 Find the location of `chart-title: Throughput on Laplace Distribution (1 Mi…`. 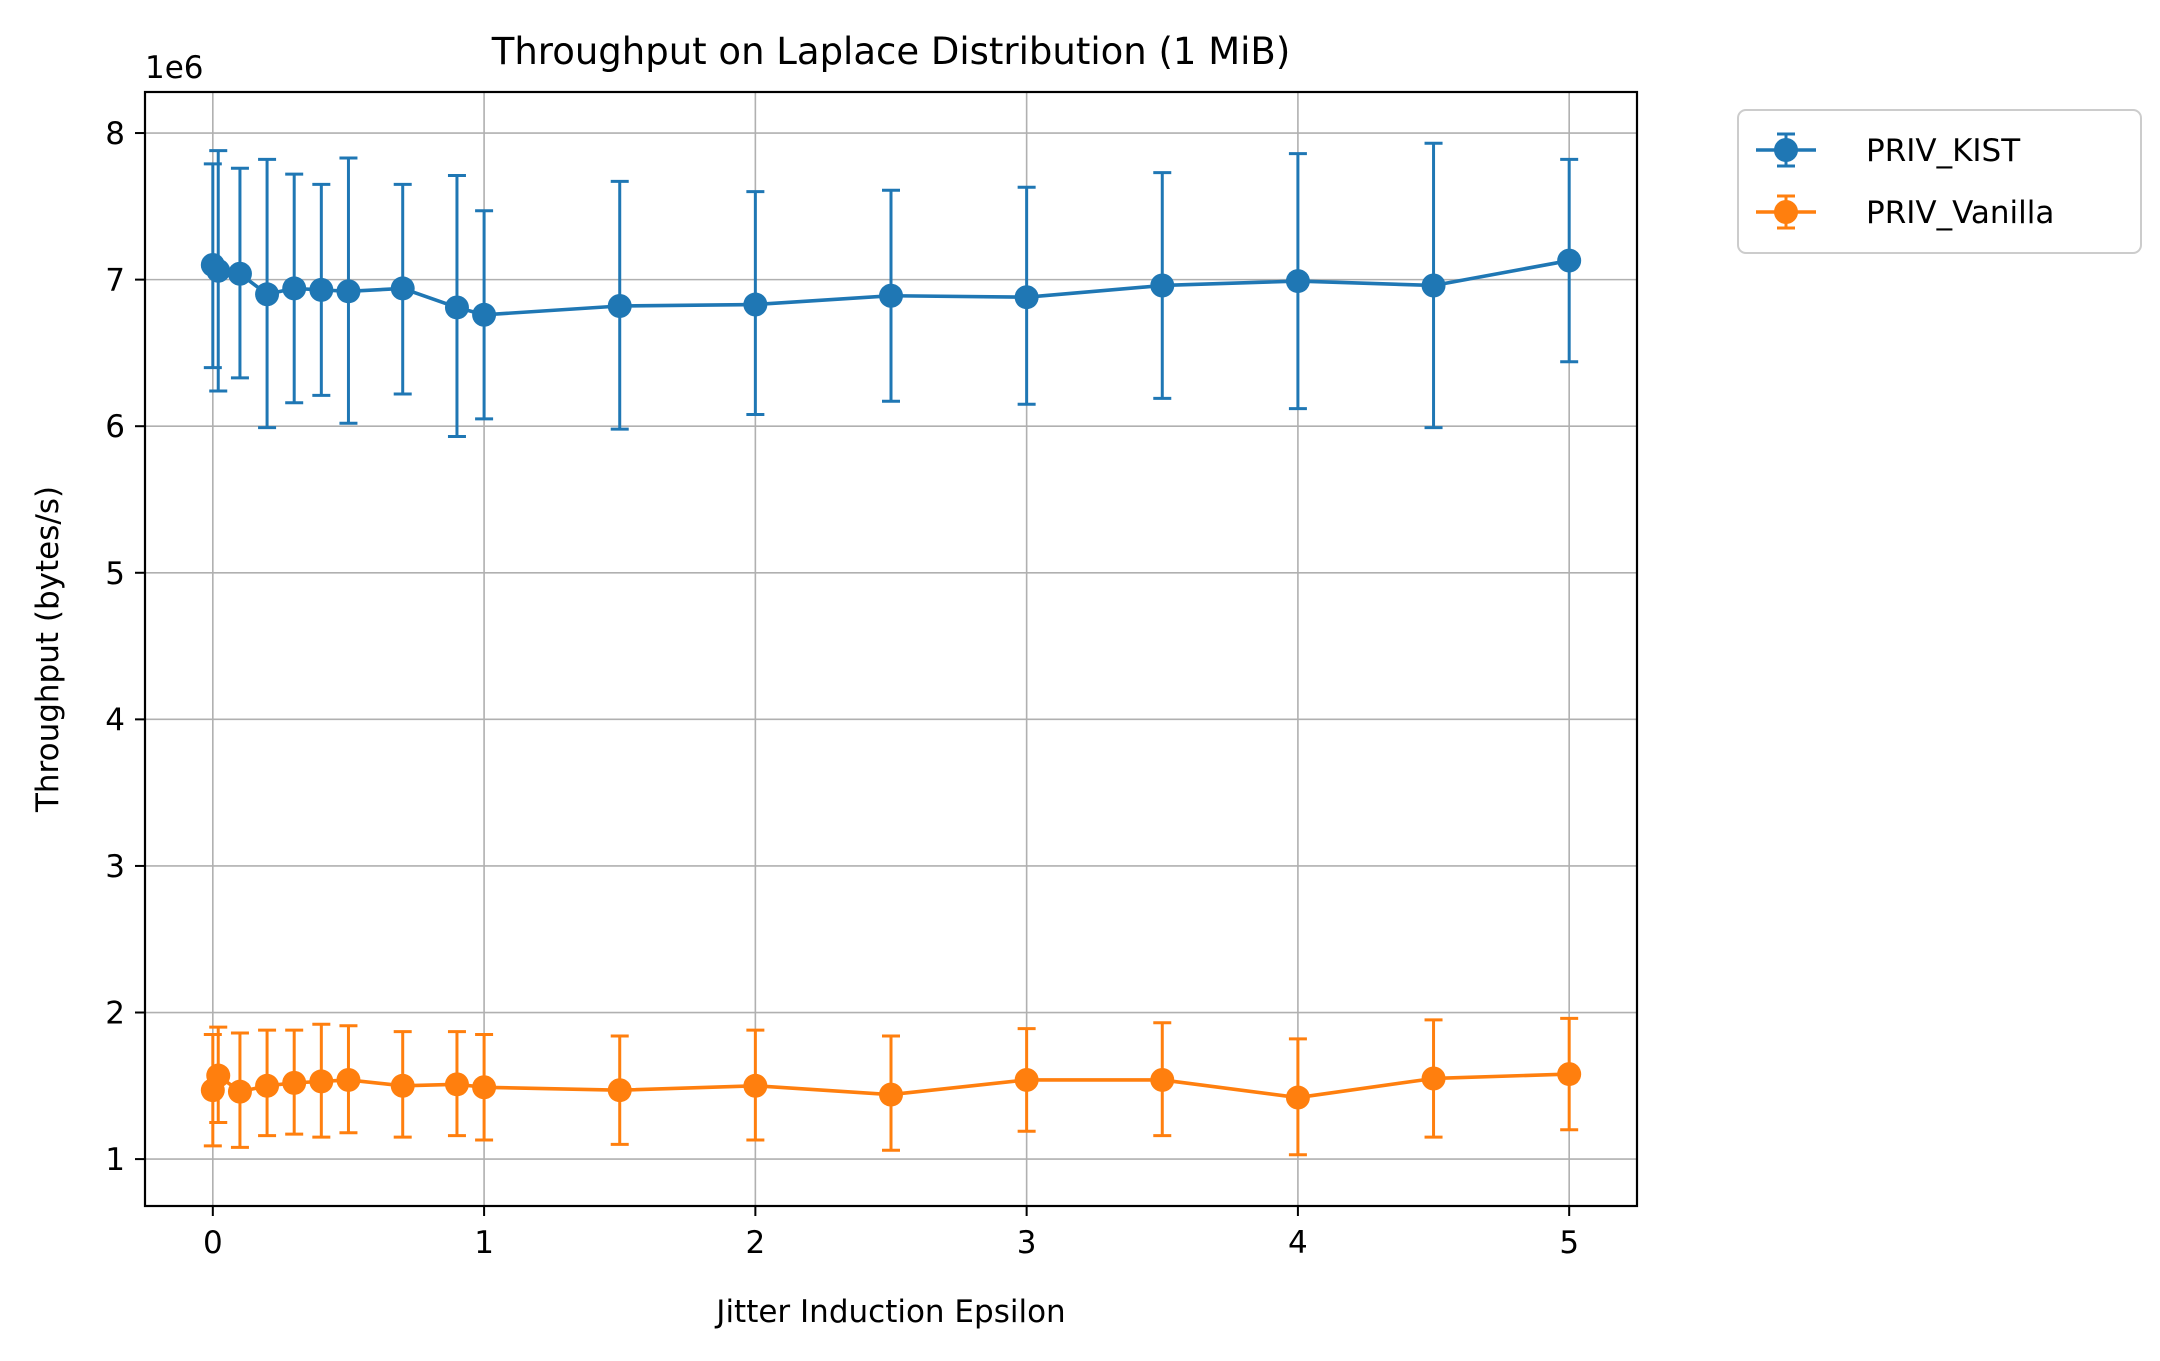

chart-title: Throughput on Laplace Distribution (1 Mi… is located at coordinates (891, 51).